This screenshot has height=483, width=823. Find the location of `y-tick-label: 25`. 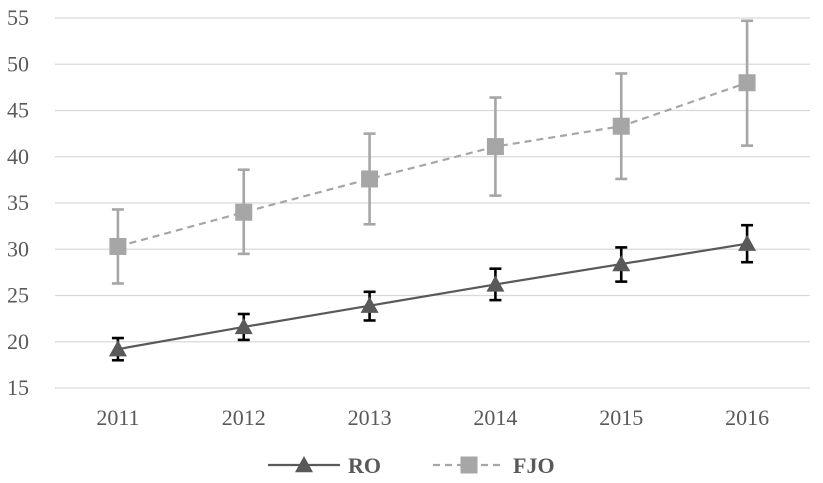

y-tick-label: 25 is located at coordinates (18, 295).